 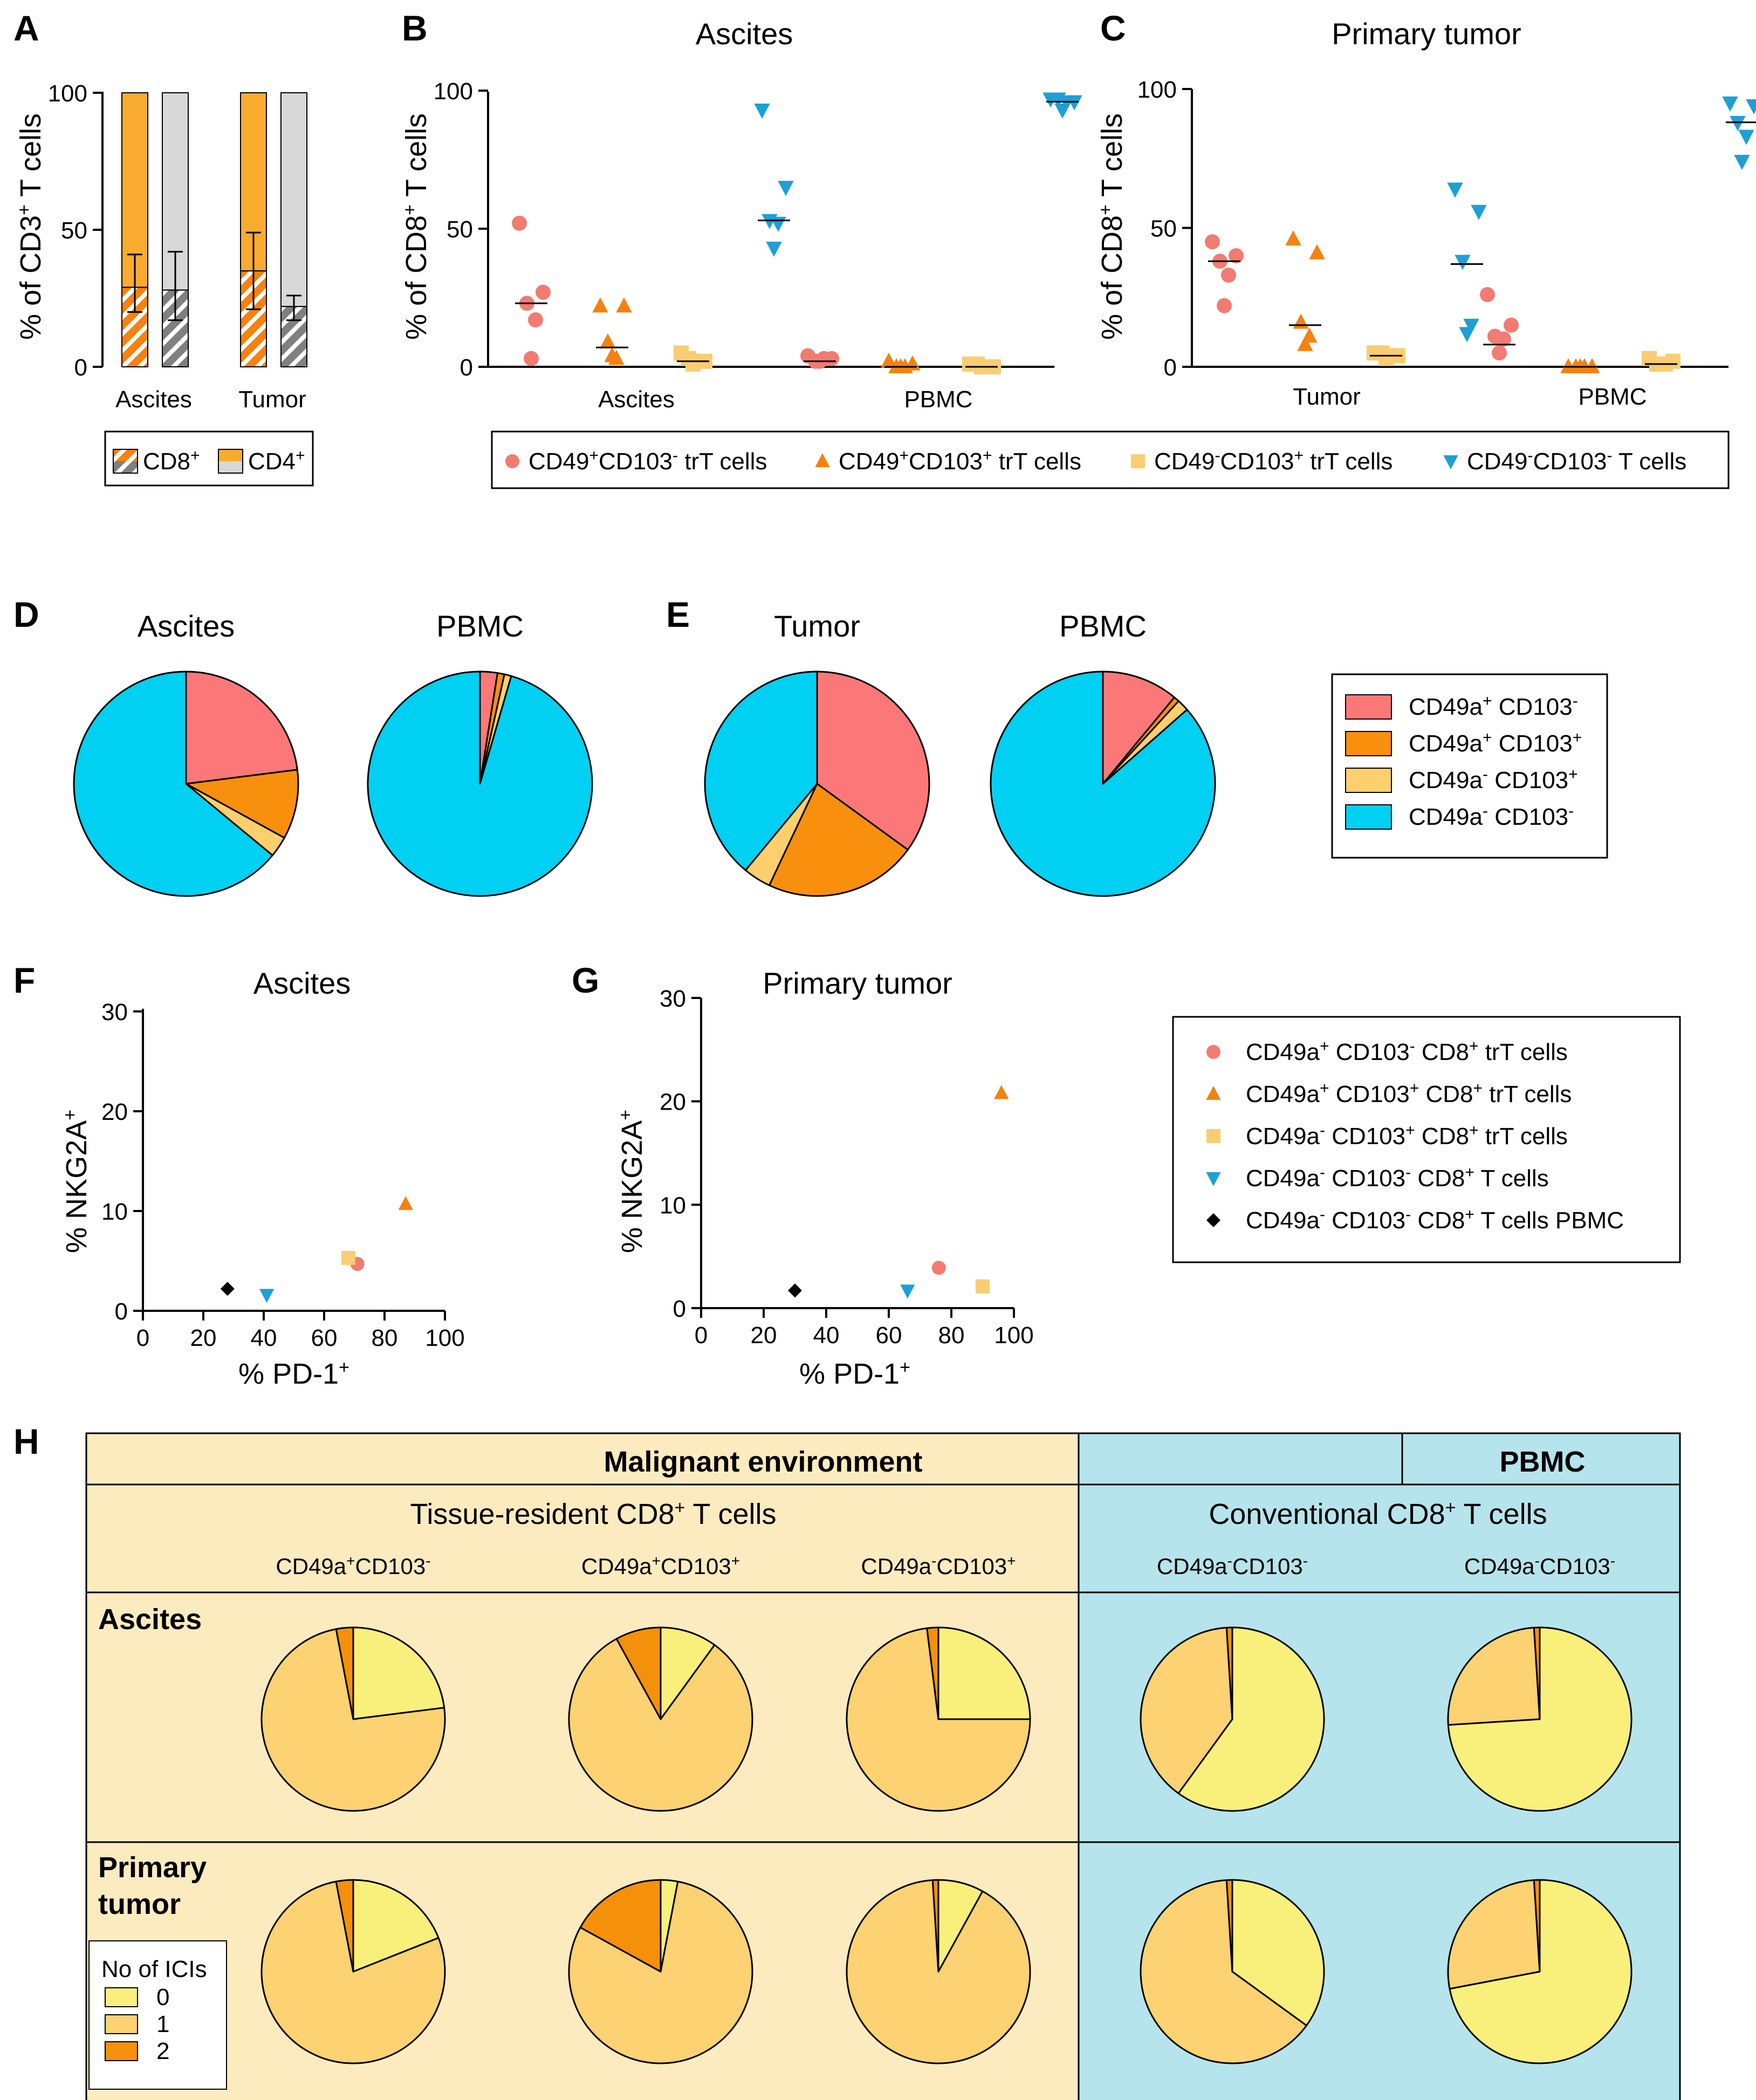 I want to click on h-column-header-4: CD49a-CD103-, so click(x=1539, y=1565).